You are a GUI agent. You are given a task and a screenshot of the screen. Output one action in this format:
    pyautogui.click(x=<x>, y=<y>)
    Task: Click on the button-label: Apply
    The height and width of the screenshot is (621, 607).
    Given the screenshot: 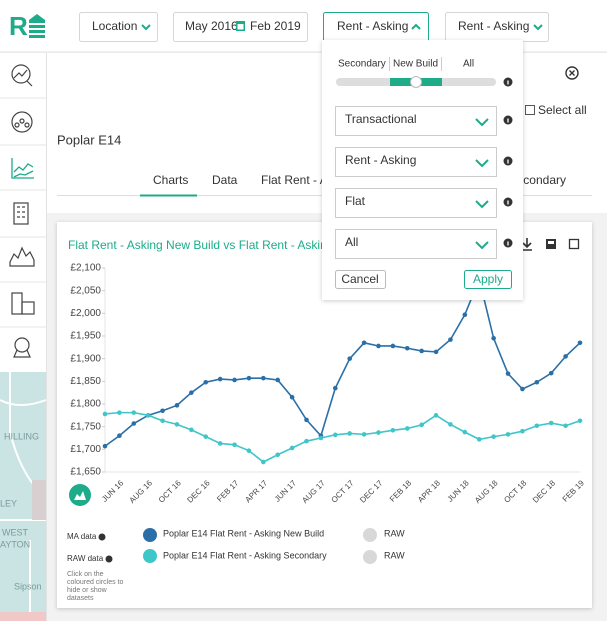 What is the action you would take?
    pyautogui.click(x=488, y=279)
    